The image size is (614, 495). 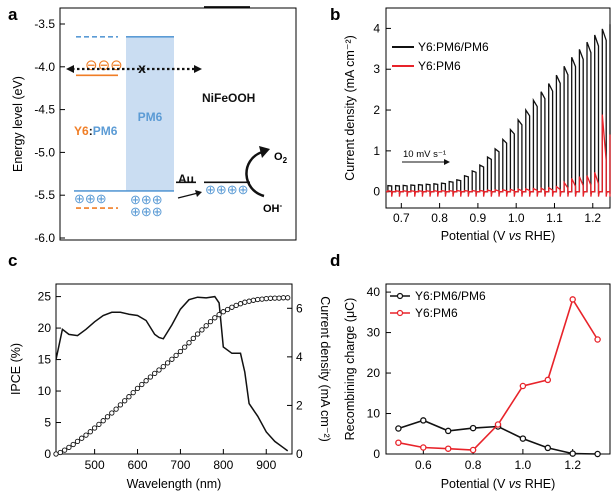 I want to click on panel-c-right-y-tick-label: 6, so click(x=299, y=308).